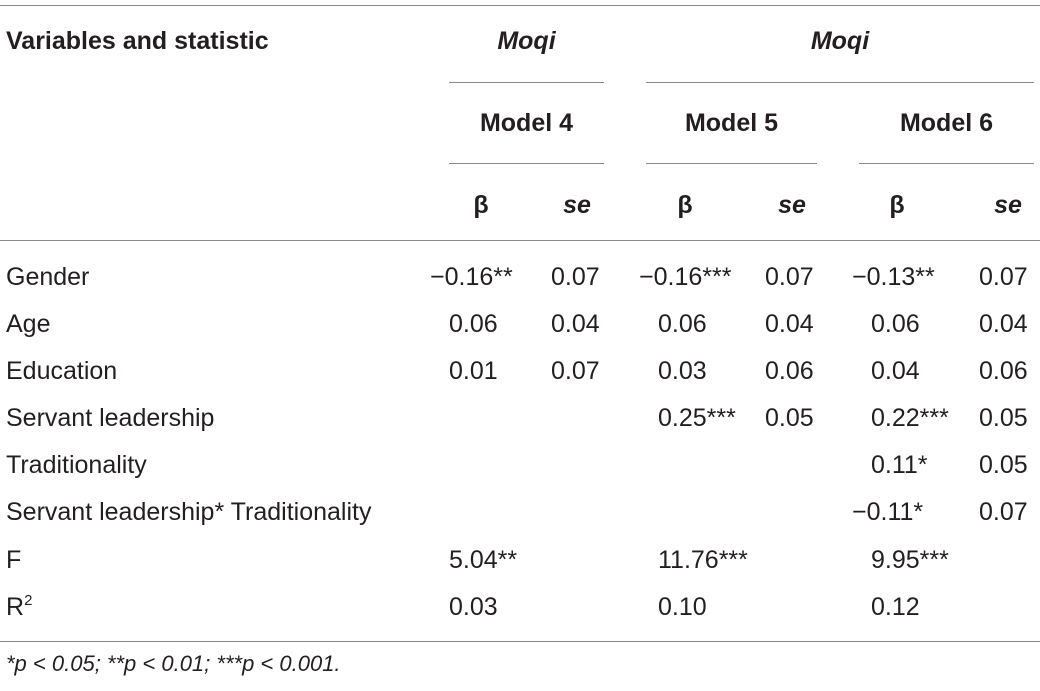 Image resolution: width=1040 pixels, height=691 pixels. What do you see at coordinates (575, 324) in the screenshot?
I see `cell-m4-se: 0.04` at bounding box center [575, 324].